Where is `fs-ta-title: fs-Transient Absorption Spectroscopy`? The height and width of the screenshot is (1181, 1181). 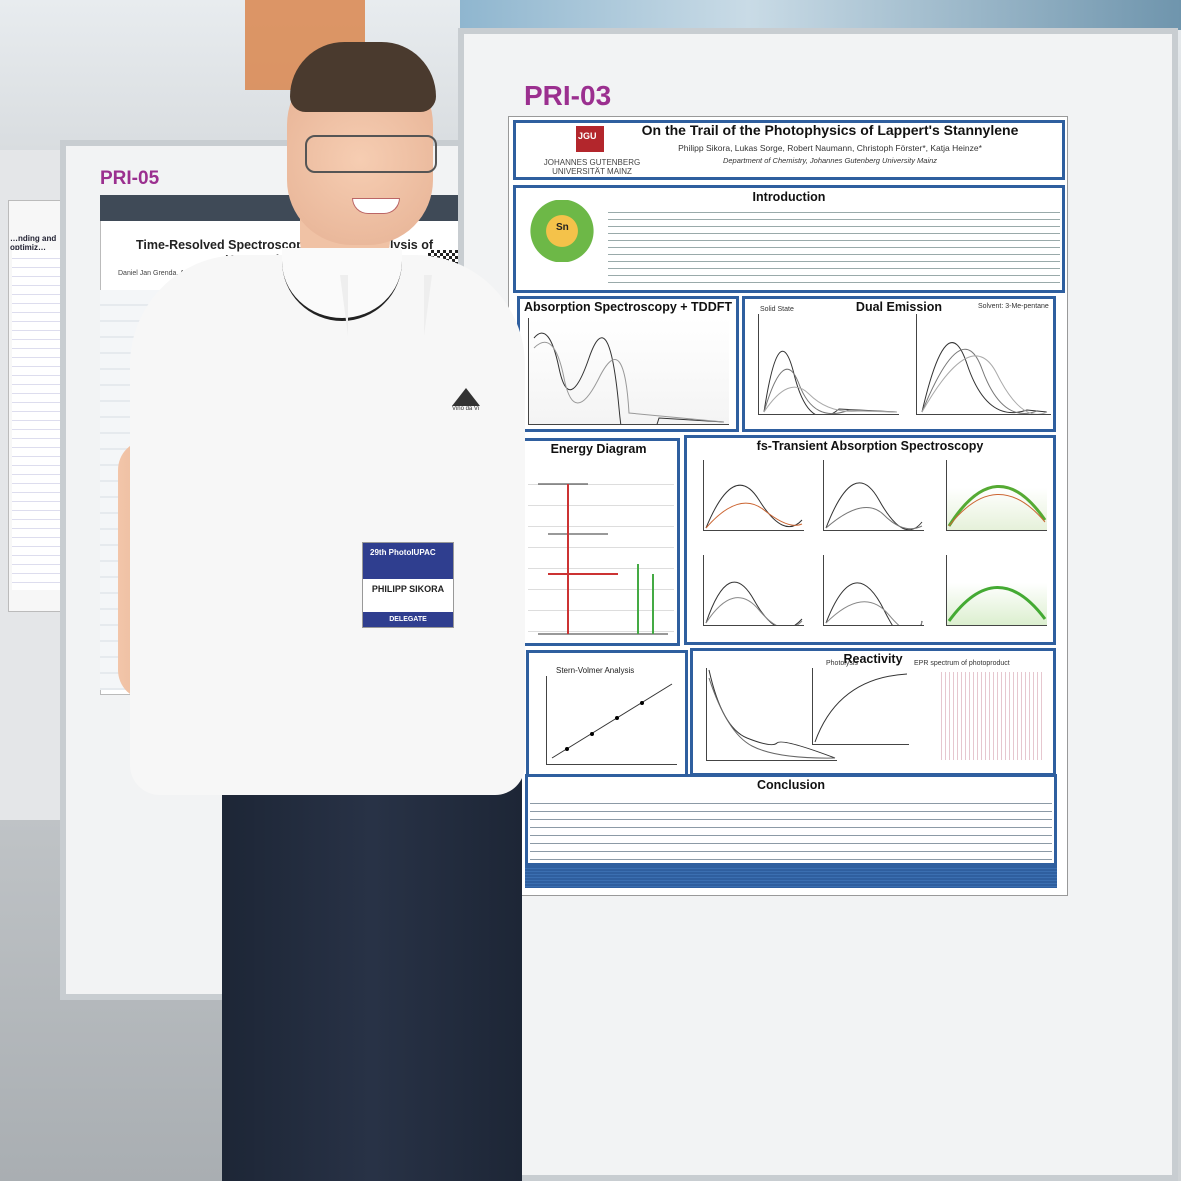
fs-ta-title: fs-Transient Absorption Spectroscopy is located at coordinates (870, 446).